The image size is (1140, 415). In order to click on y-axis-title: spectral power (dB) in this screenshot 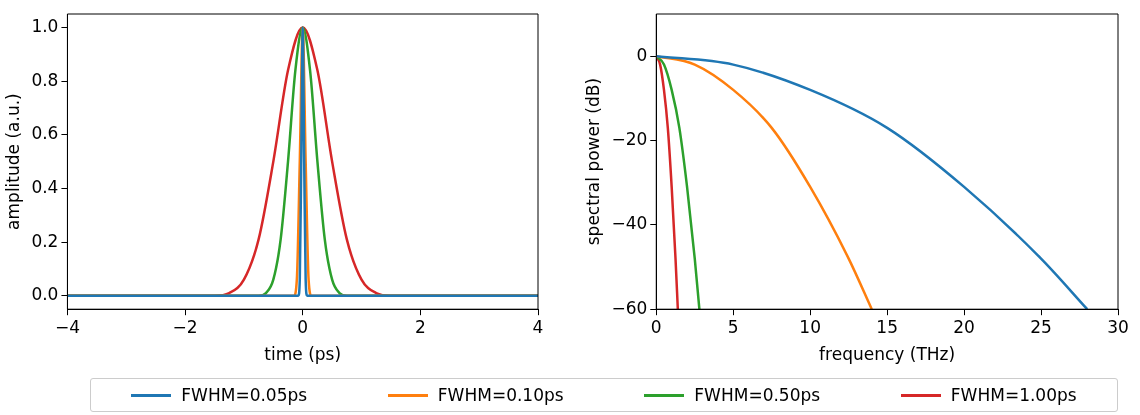, I will do `click(592, 161)`.